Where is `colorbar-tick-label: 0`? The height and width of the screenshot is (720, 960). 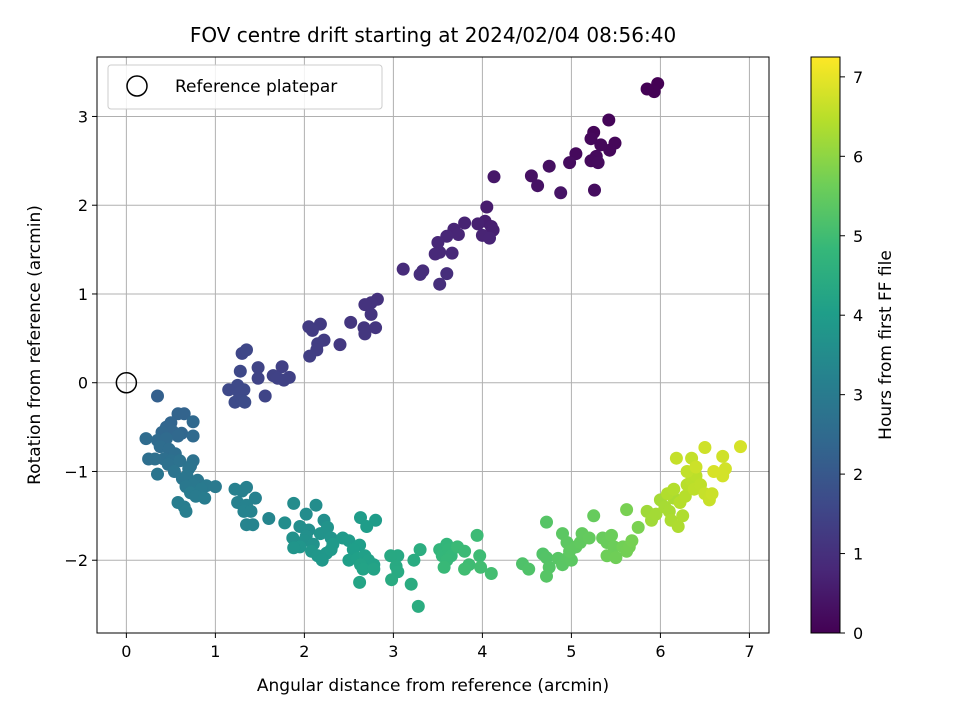
colorbar-tick-label: 0 is located at coordinates (858, 633).